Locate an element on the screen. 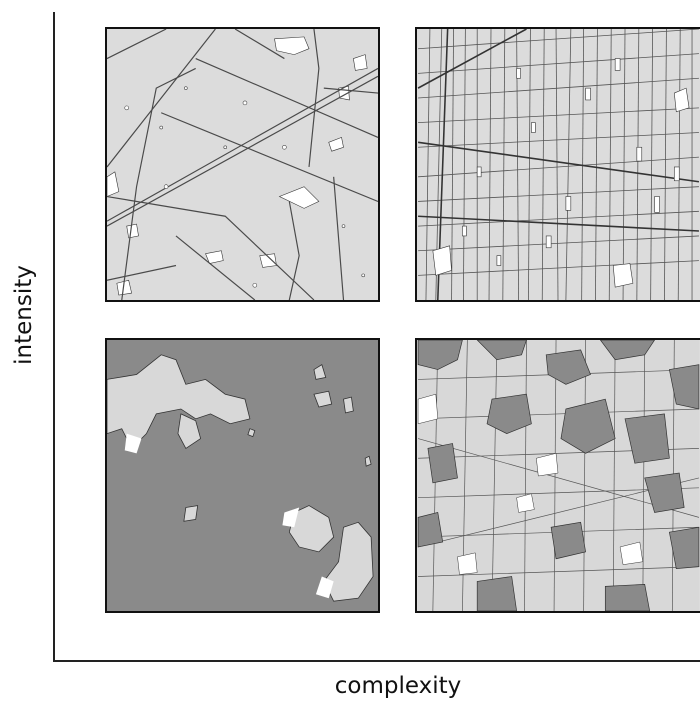 This screenshot has width=700, height=701. x-axis-label: complexity is located at coordinates (398, 686).